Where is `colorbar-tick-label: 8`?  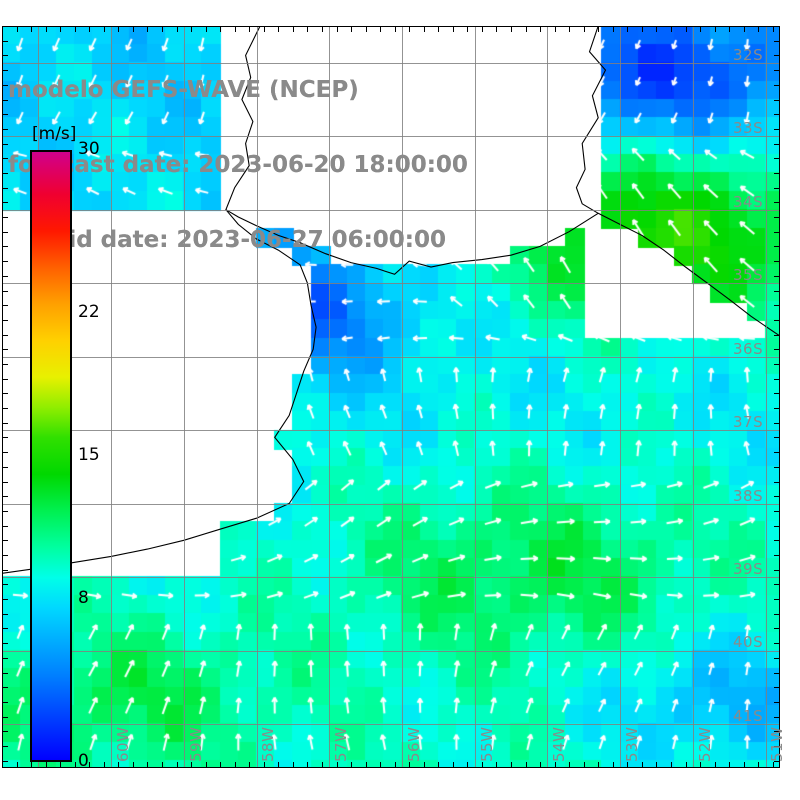
colorbar-tick-label: 8 is located at coordinates (83, 597).